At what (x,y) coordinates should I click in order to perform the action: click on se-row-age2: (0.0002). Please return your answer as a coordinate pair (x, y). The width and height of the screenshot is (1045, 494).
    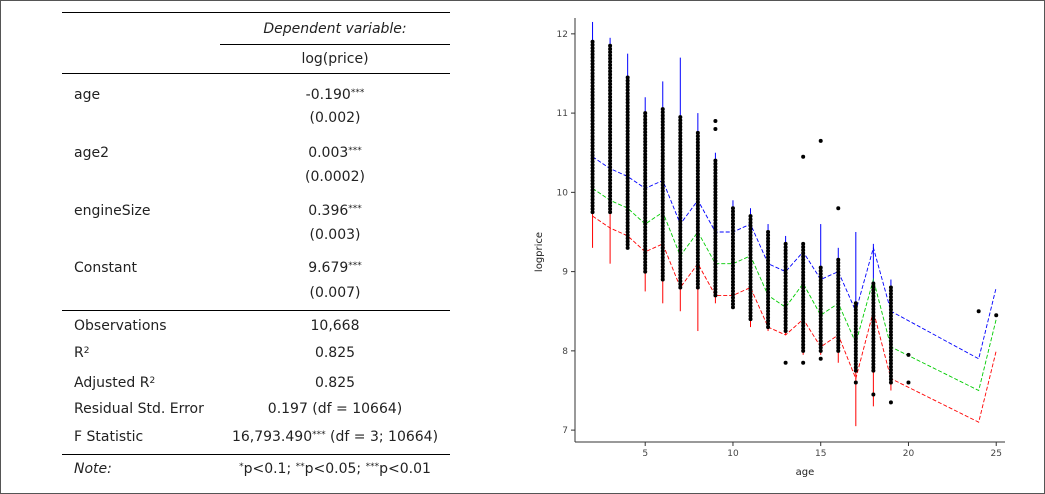
    Looking at the image, I should click on (256, 177).